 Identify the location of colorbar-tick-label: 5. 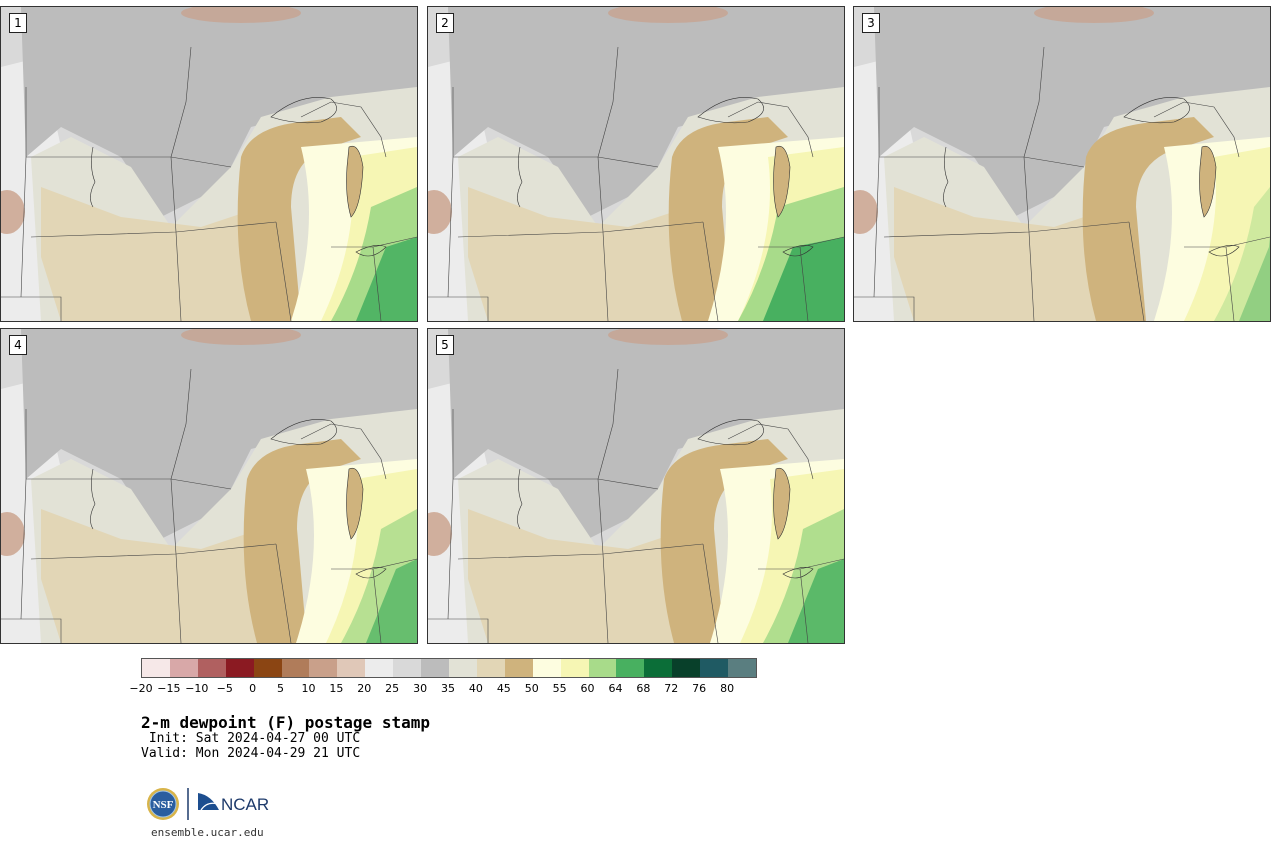
(281, 688).